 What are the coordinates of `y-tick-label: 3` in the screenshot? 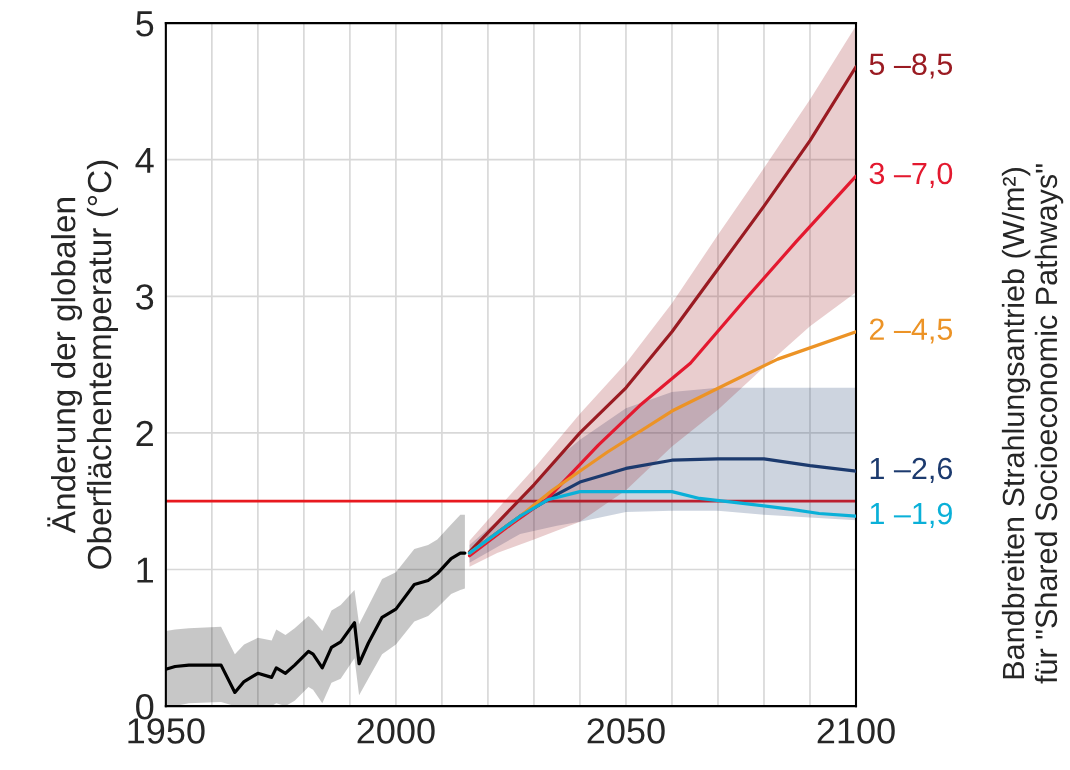 It's located at (145, 297).